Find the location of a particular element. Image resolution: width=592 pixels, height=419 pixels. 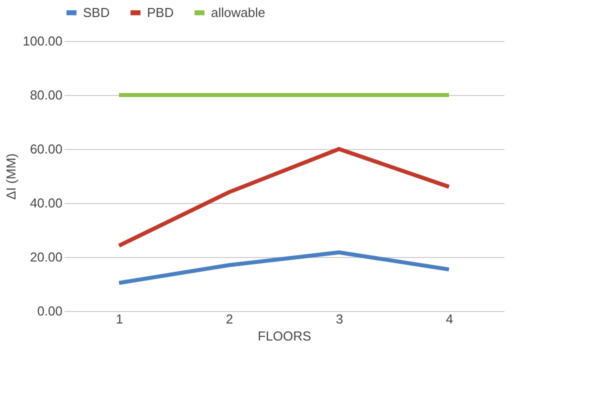

x-tick-label: 4 is located at coordinates (450, 319).